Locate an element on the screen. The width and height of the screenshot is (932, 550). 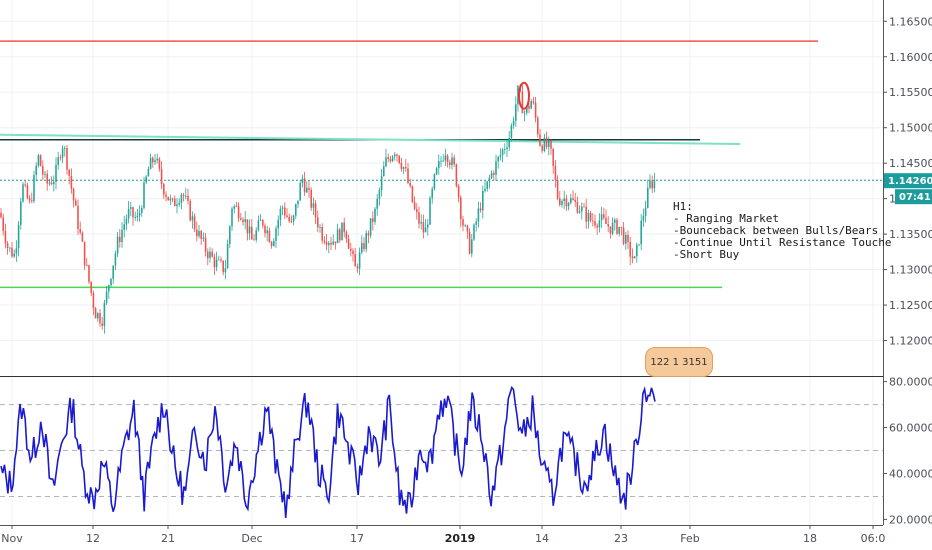
price-tick-label: 1.12500 is located at coordinates (910, 305).